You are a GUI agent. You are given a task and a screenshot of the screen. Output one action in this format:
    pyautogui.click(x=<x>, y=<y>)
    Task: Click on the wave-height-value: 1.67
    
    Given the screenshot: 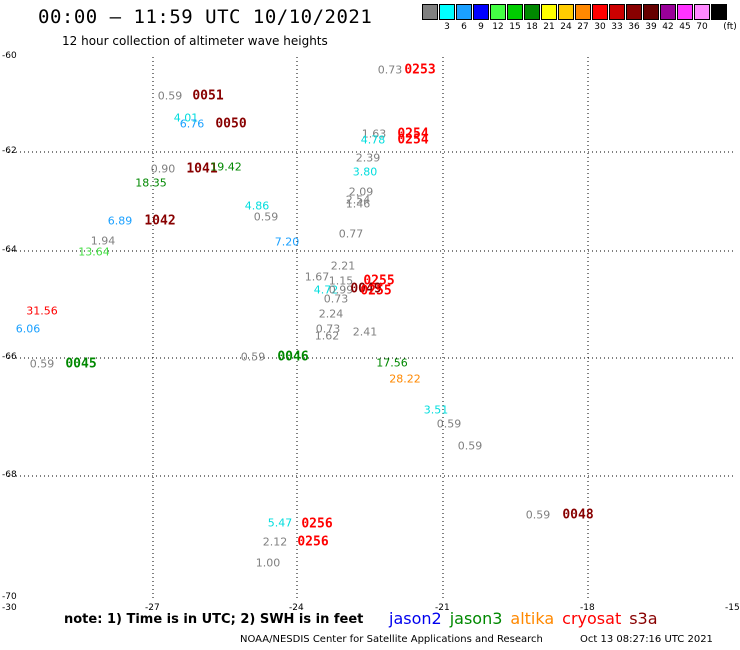 What is the action you would take?
    pyautogui.click(x=317, y=277)
    